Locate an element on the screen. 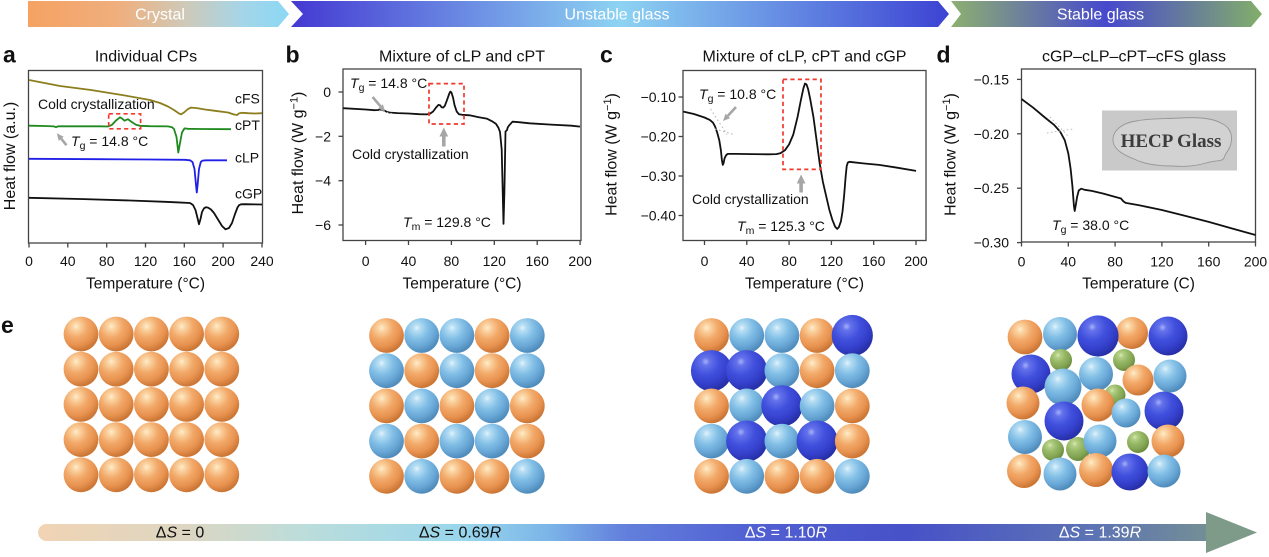  svg-text: Stable glass is located at coordinates (1100, 15).